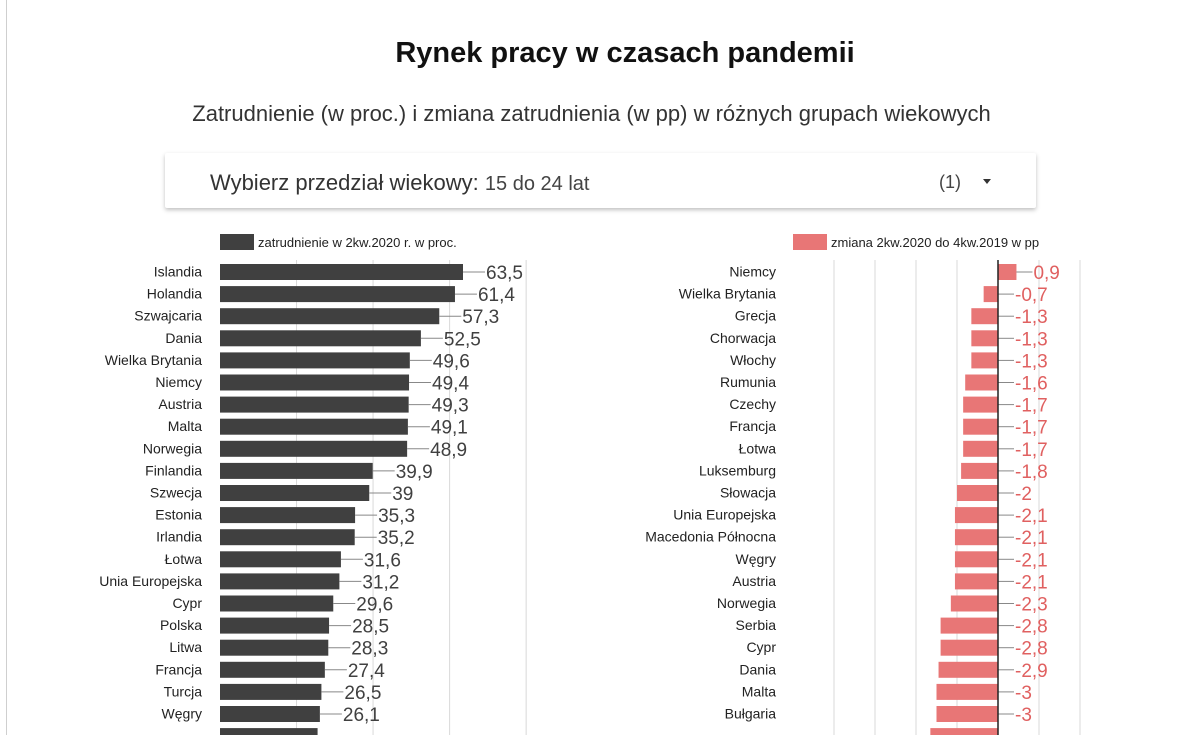  Describe the element at coordinates (1046, 273) in the screenshot. I see `value-label: 0,9` at that location.